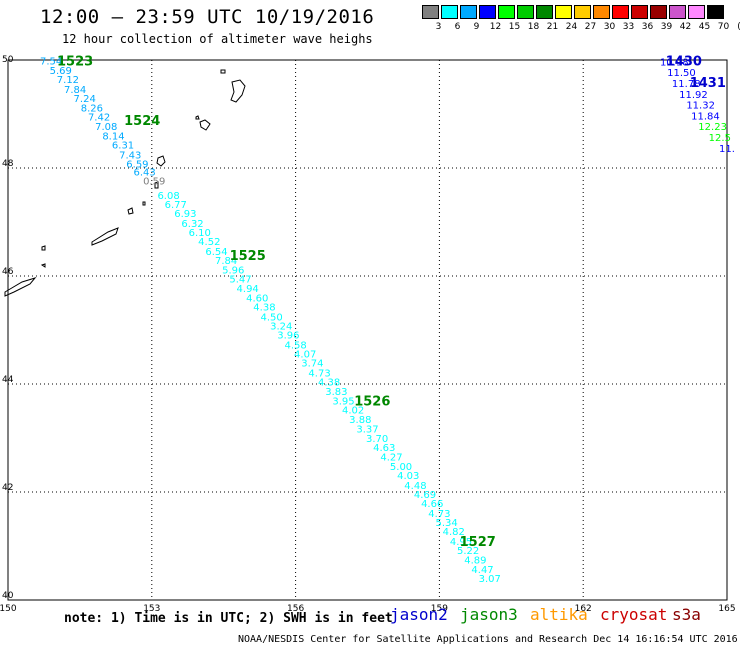  Describe the element at coordinates (681, 73) in the screenshot. I see `swh-value-jason2: 11.50` at that location.